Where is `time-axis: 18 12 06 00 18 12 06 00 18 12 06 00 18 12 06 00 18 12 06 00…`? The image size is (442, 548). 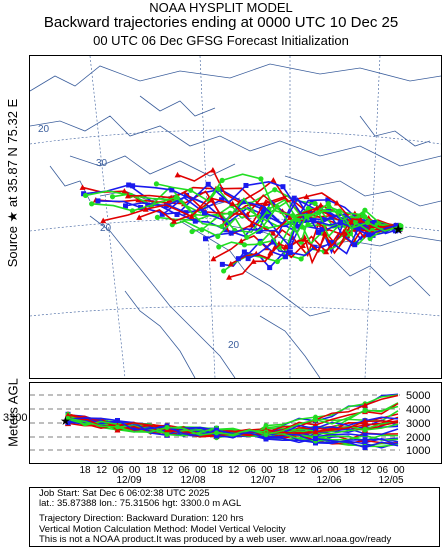 time-axis: 18 12 06 00 18 12 06 00 18 12 06 00 18 12 06 00 18 12 06 00… is located at coordinates (234, 476).